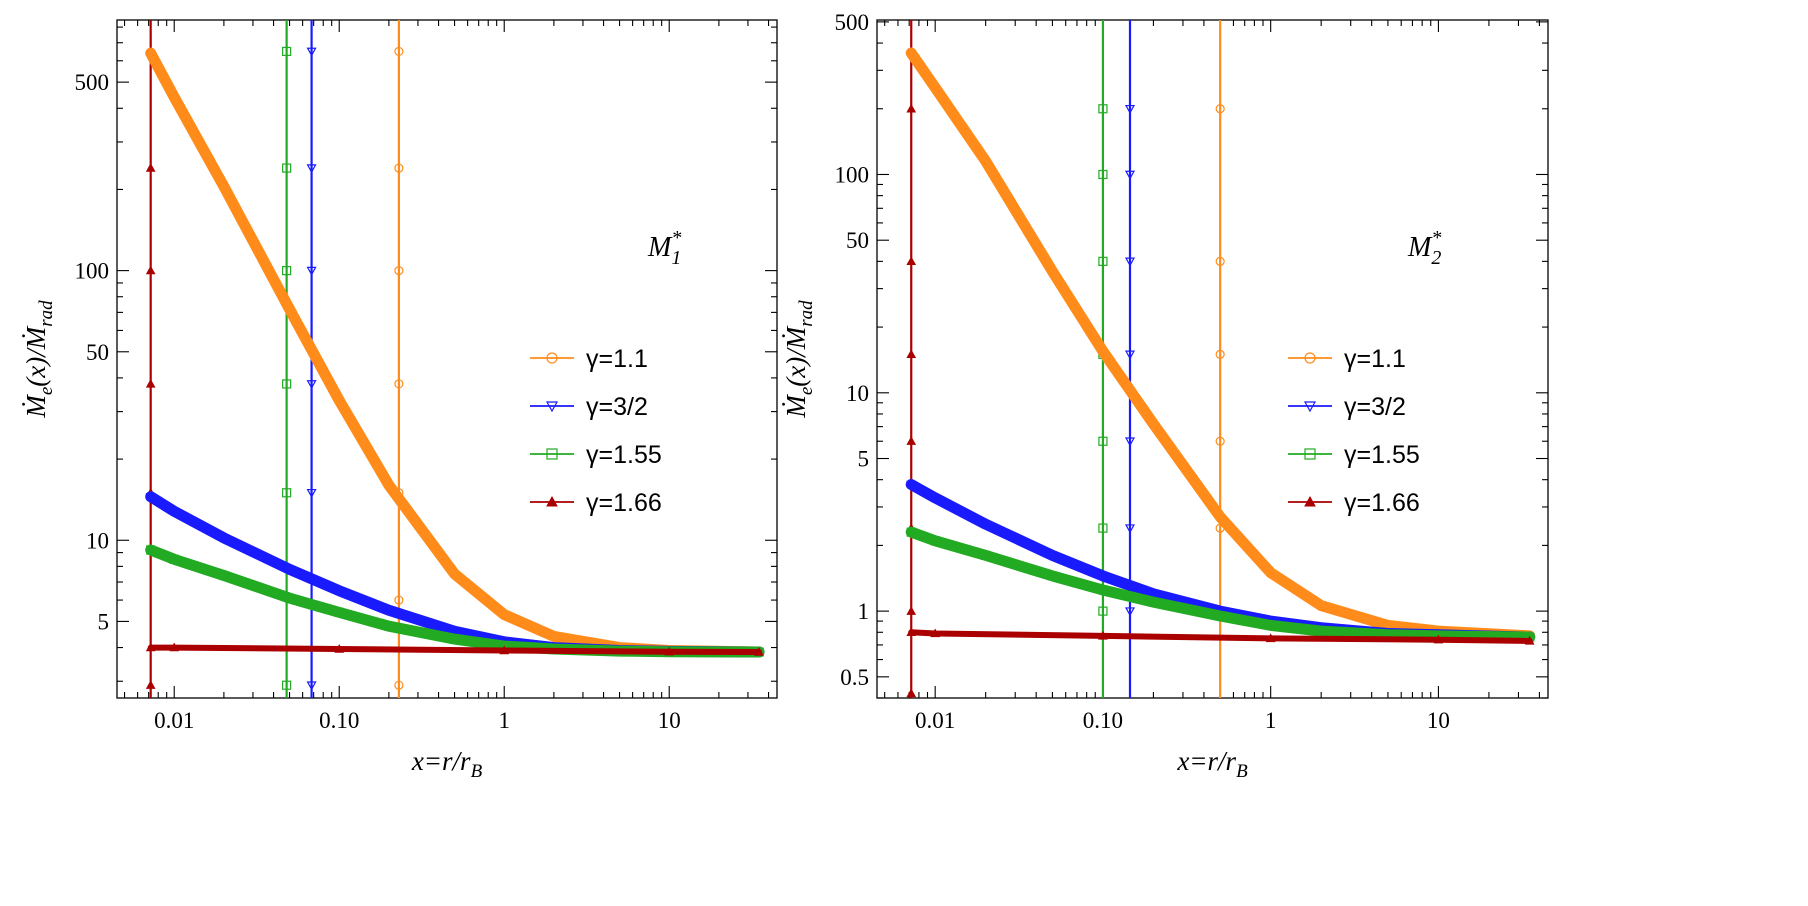  What do you see at coordinates (854, 677) in the screenshot?
I see `y-tick-label: 0.5` at bounding box center [854, 677].